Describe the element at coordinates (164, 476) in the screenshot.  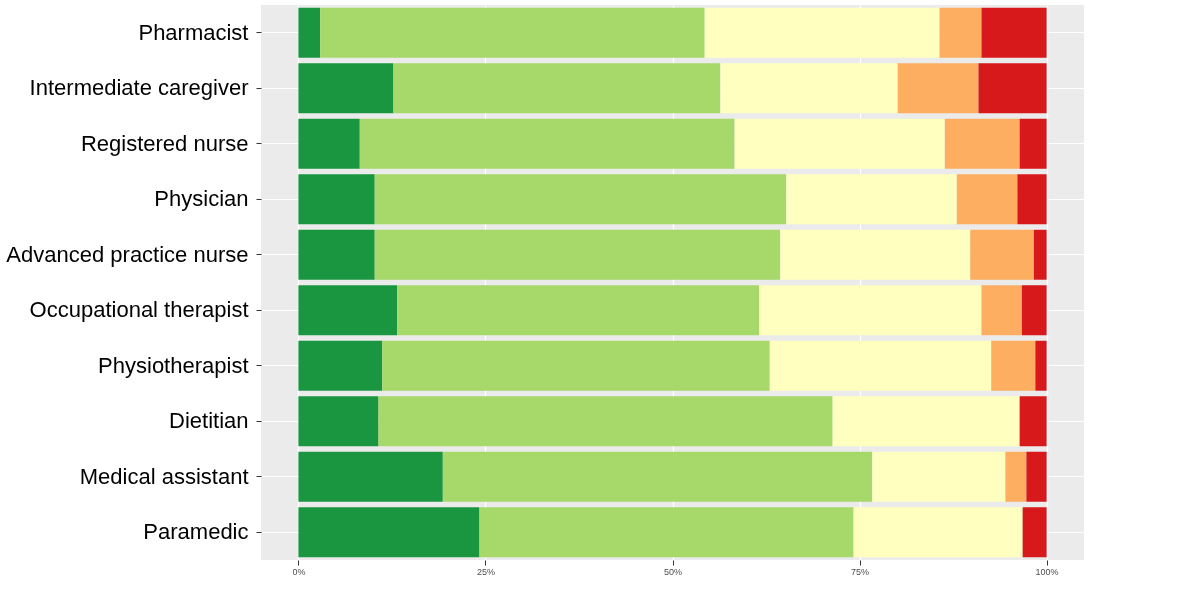
I see `y-tick-label: Medical assistant` at that location.